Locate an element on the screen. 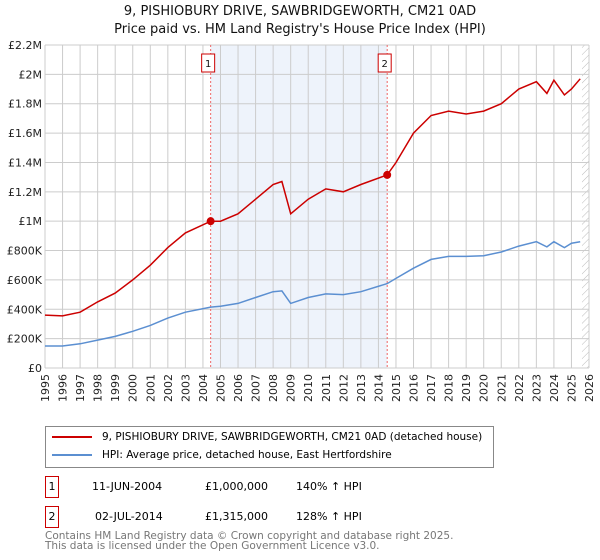  y-tick-label: £400K is located at coordinates (25, 309).